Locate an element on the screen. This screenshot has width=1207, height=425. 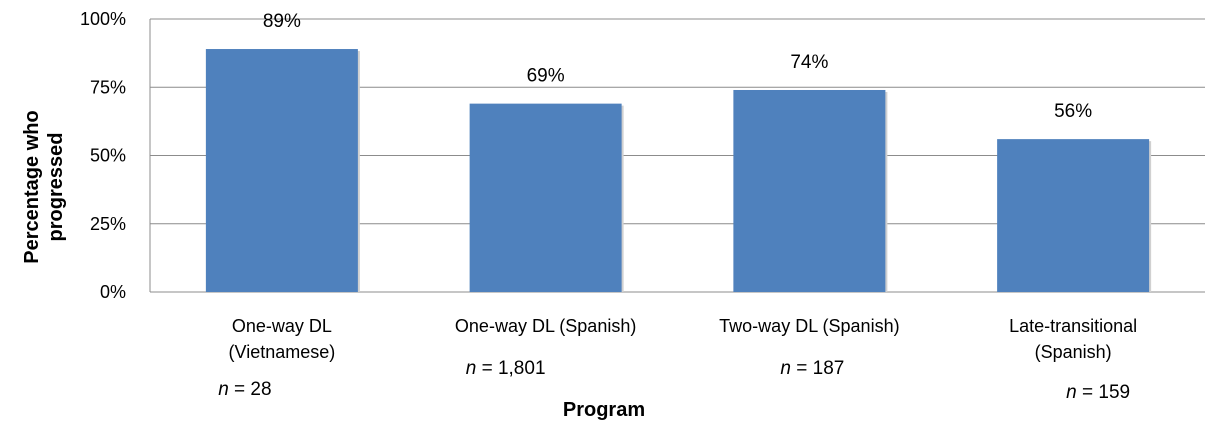
data-label: 56% is located at coordinates (1073, 111).